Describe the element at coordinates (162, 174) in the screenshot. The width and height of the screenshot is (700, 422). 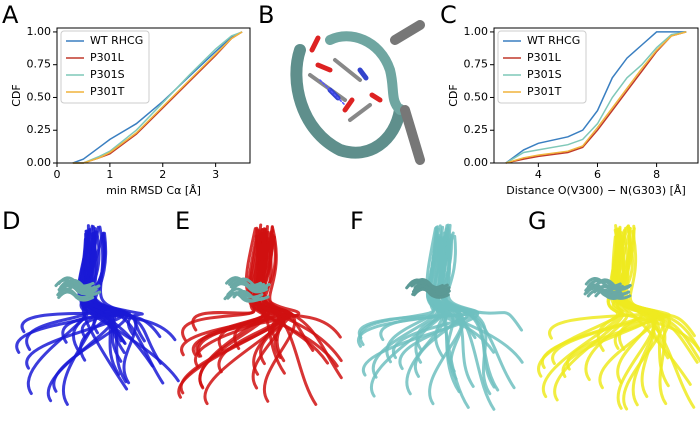
I see `x-tick-label: 2` at that location.